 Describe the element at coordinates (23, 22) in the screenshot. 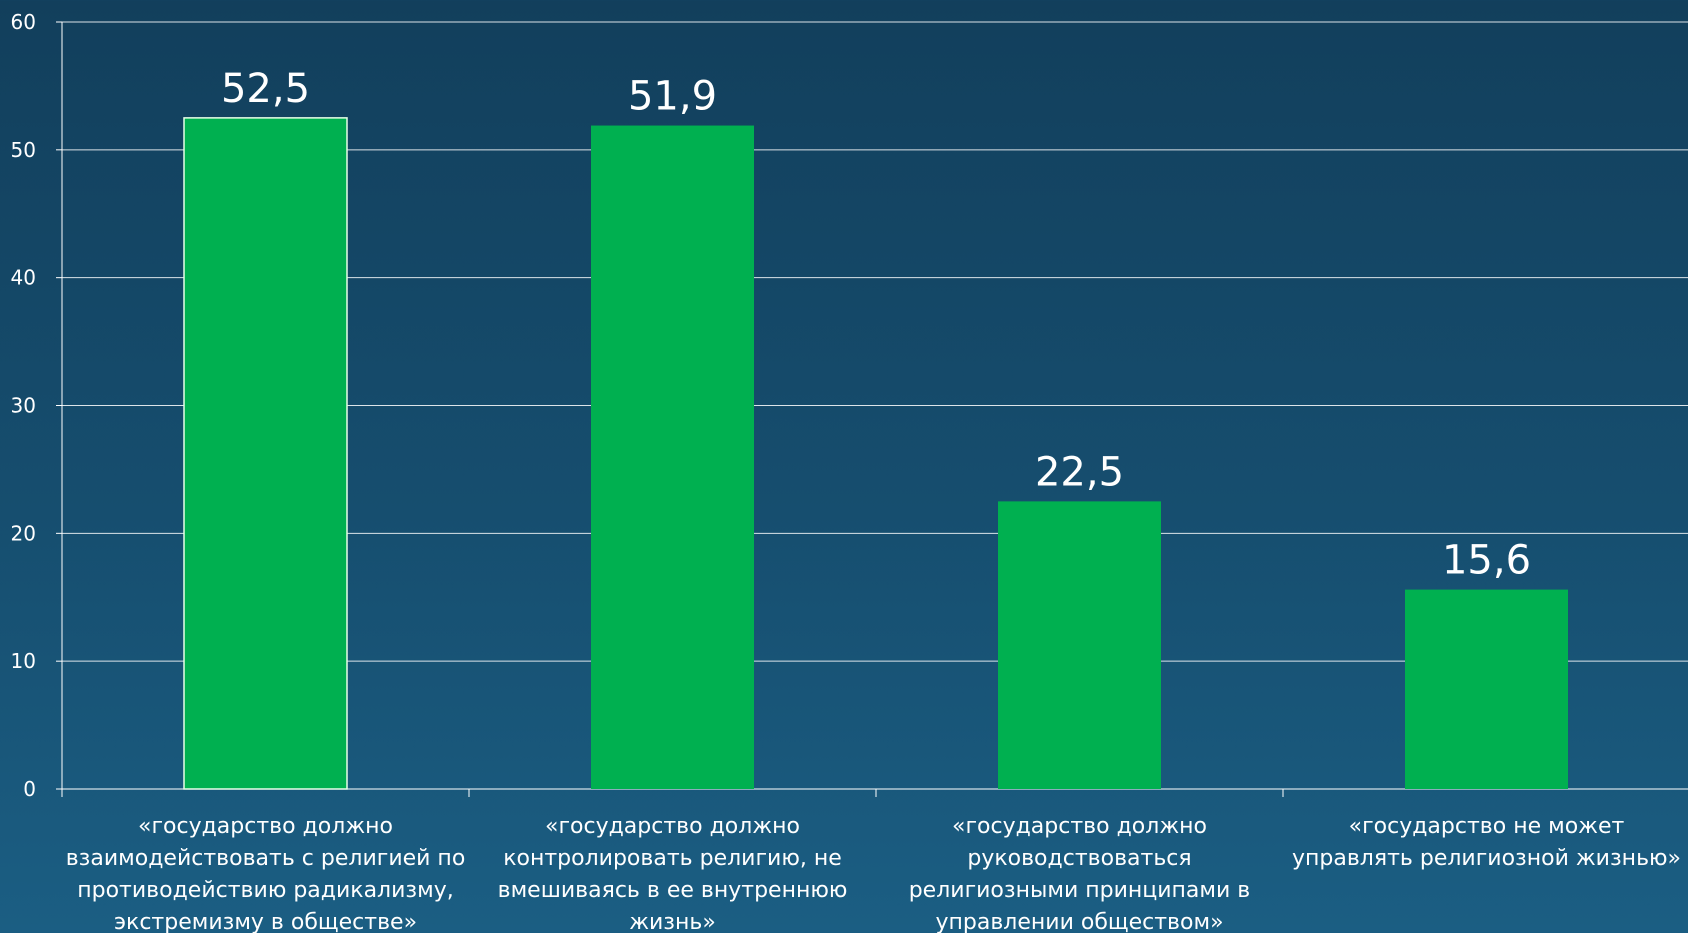

I see `y-tick-label: 60` at that location.